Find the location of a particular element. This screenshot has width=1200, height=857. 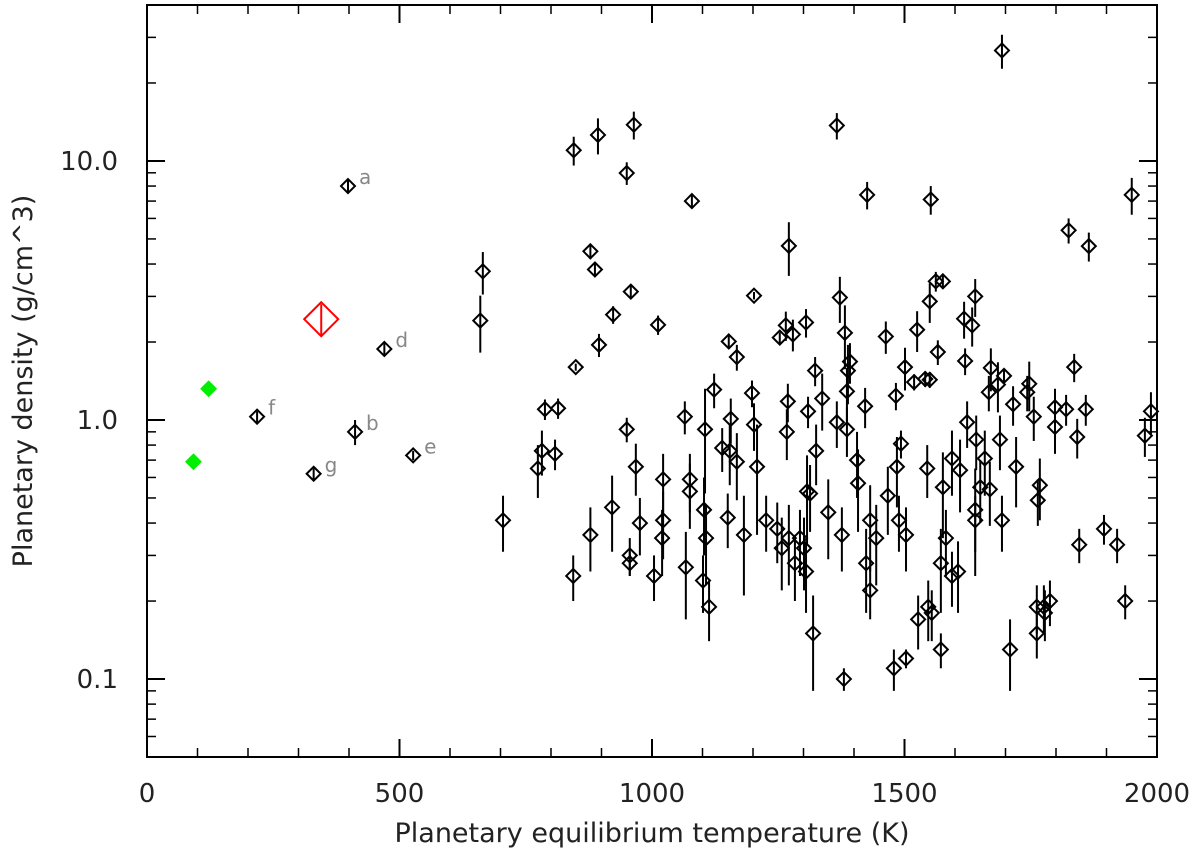

x-axis-label: Planetary equilibrium temperature (K) is located at coordinates (651, 833).